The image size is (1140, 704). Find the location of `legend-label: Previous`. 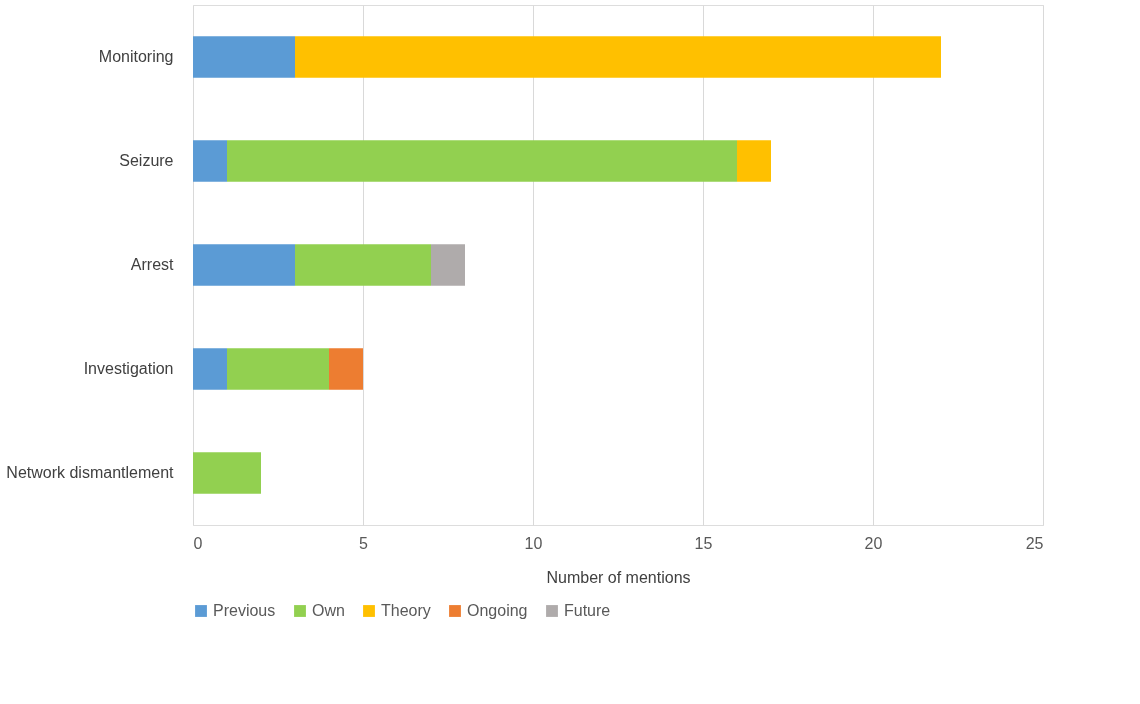

legend-label: Previous is located at coordinates (244, 610).